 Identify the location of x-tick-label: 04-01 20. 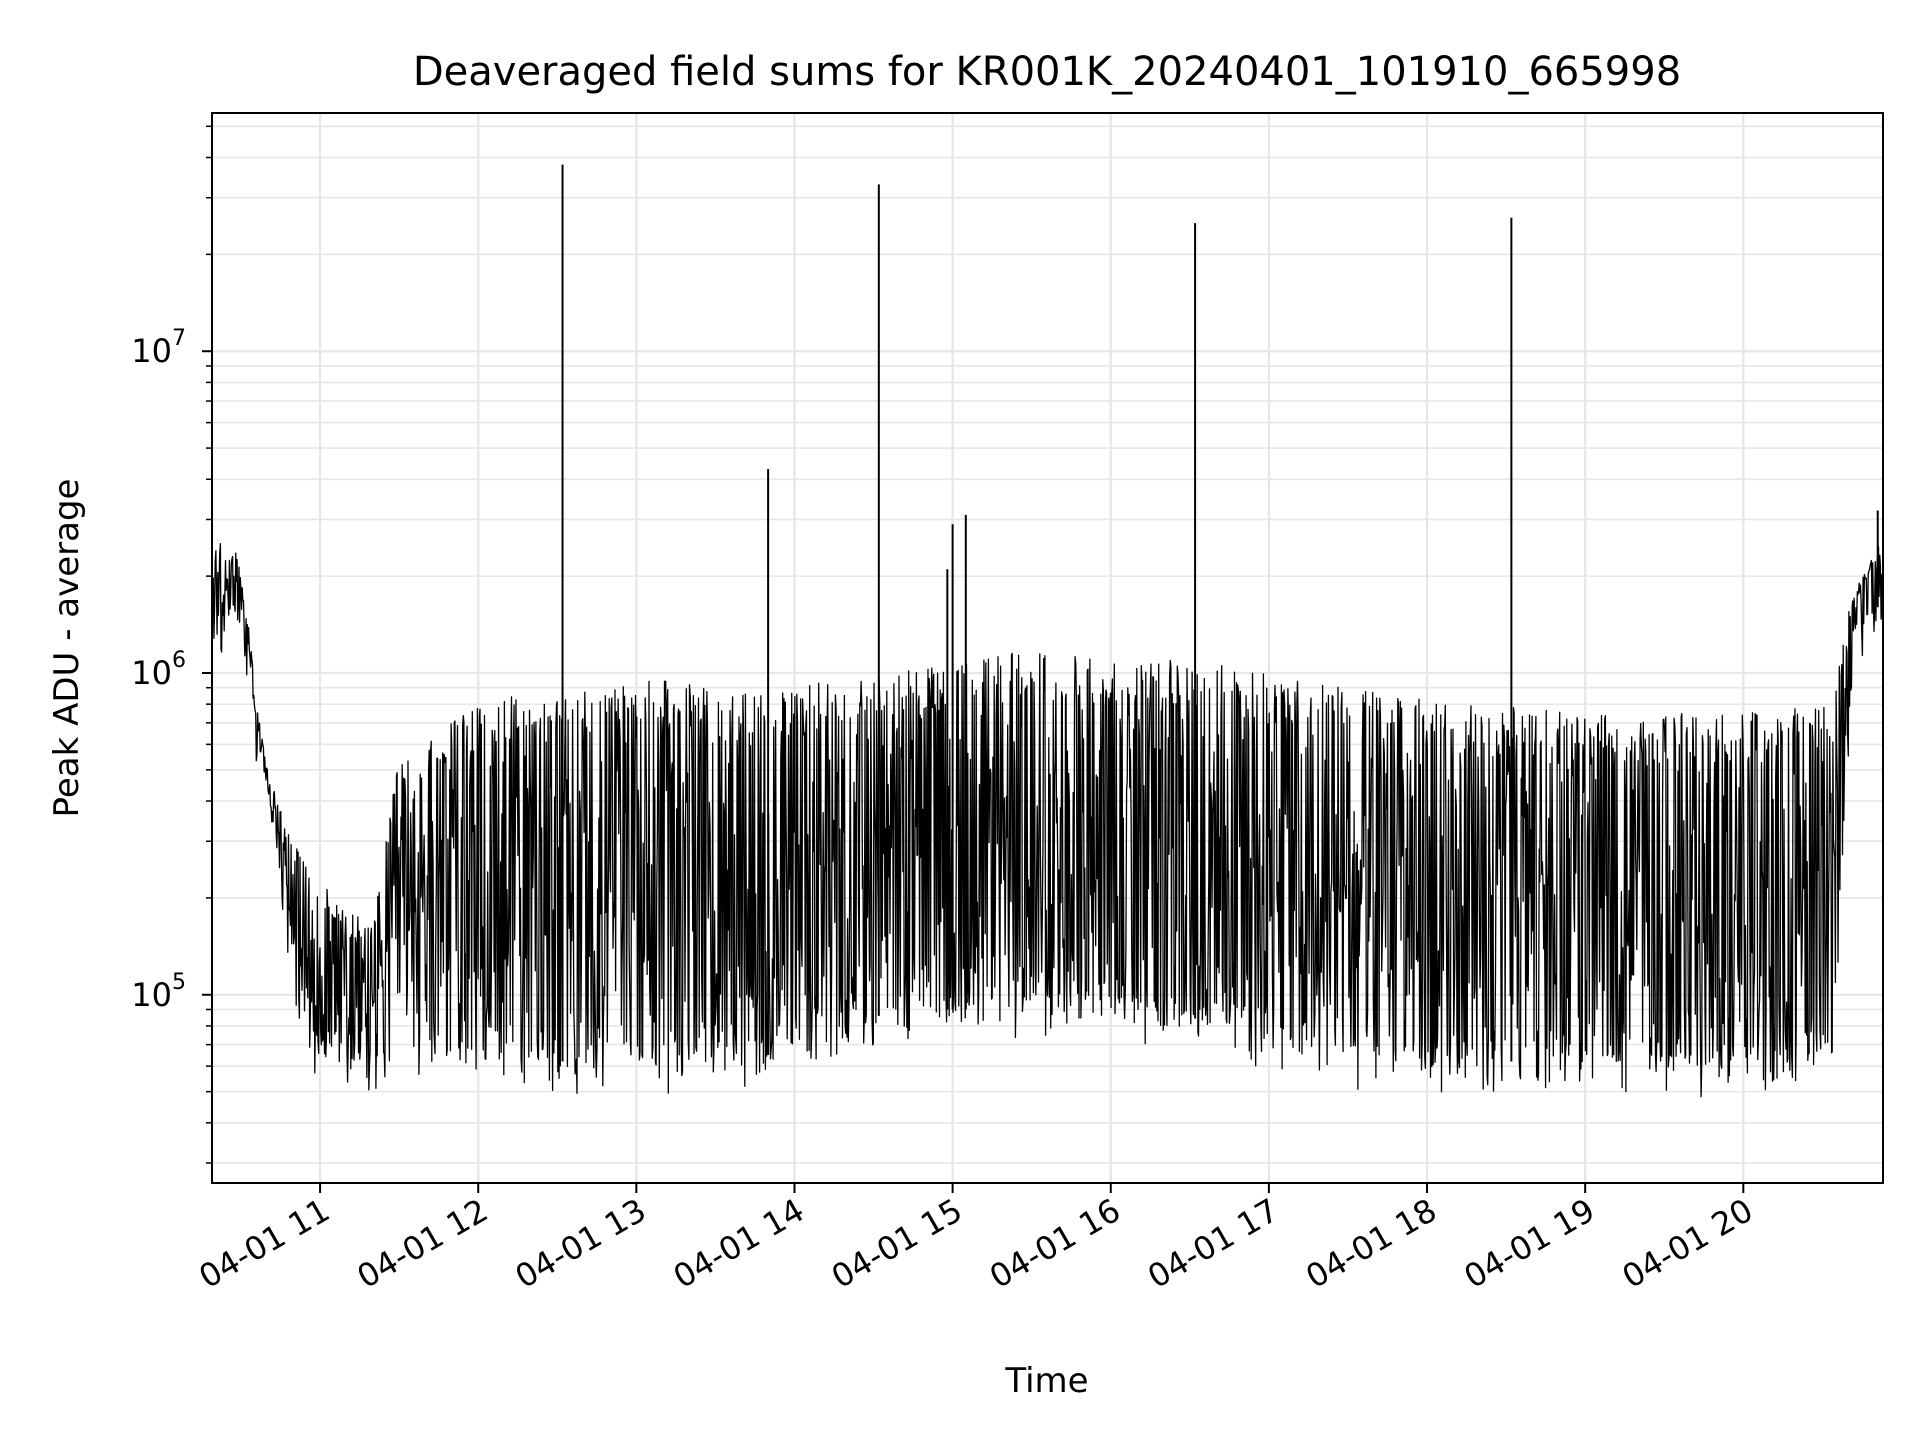
(1688, 1243).